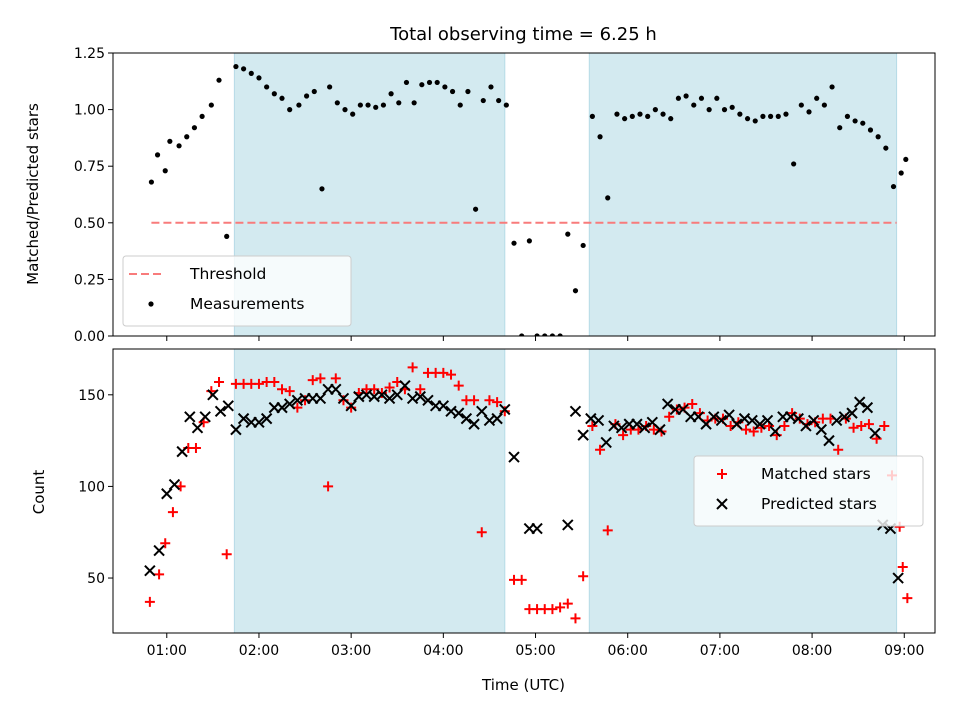 This screenshot has height=720, width=960. I want to click on y-axis-label-top: Matched/Predicted stars, so click(33, 194).